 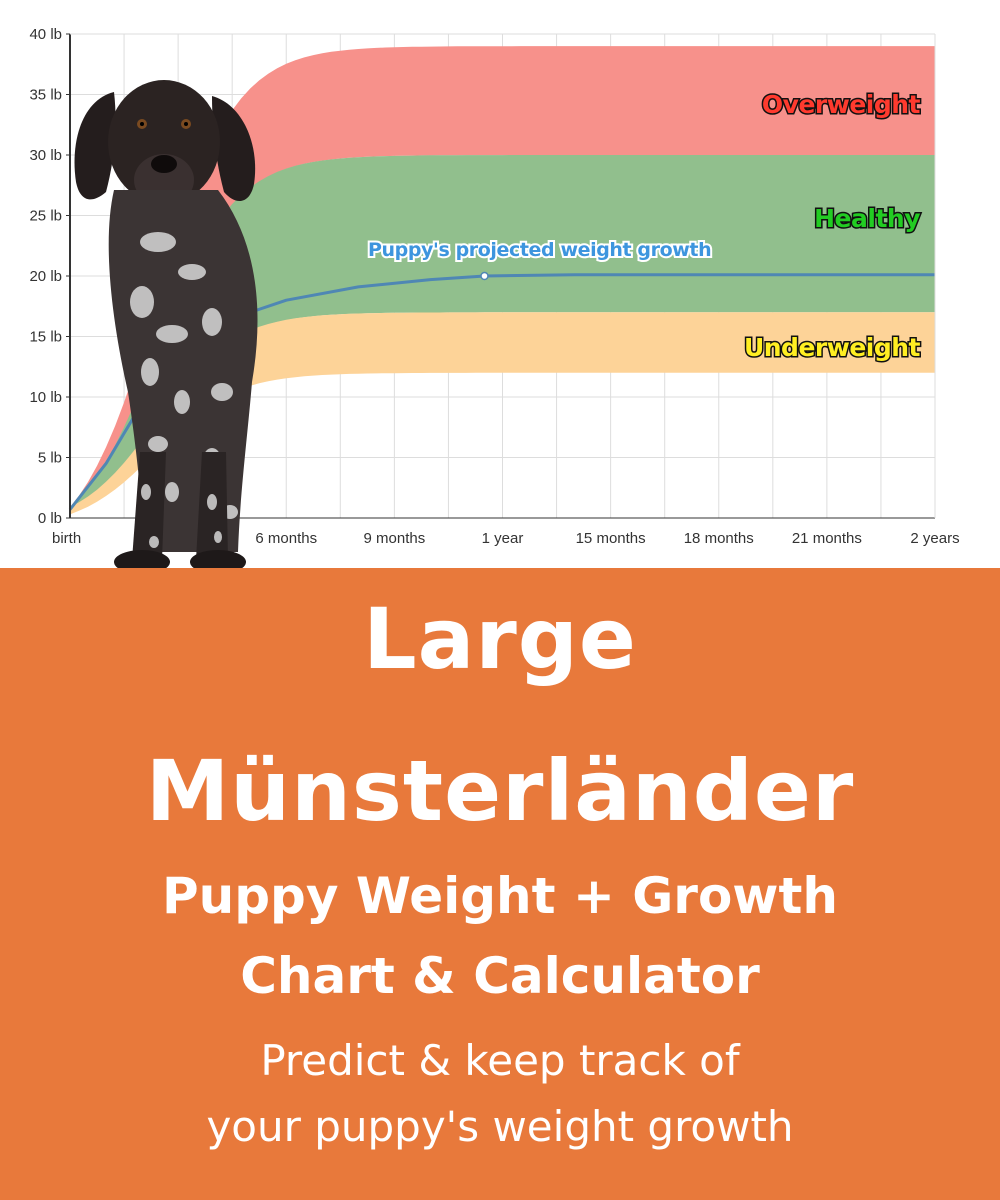 What do you see at coordinates (539, 250) in the screenshot?
I see `series-label: Puppy's projected weight growth` at bounding box center [539, 250].